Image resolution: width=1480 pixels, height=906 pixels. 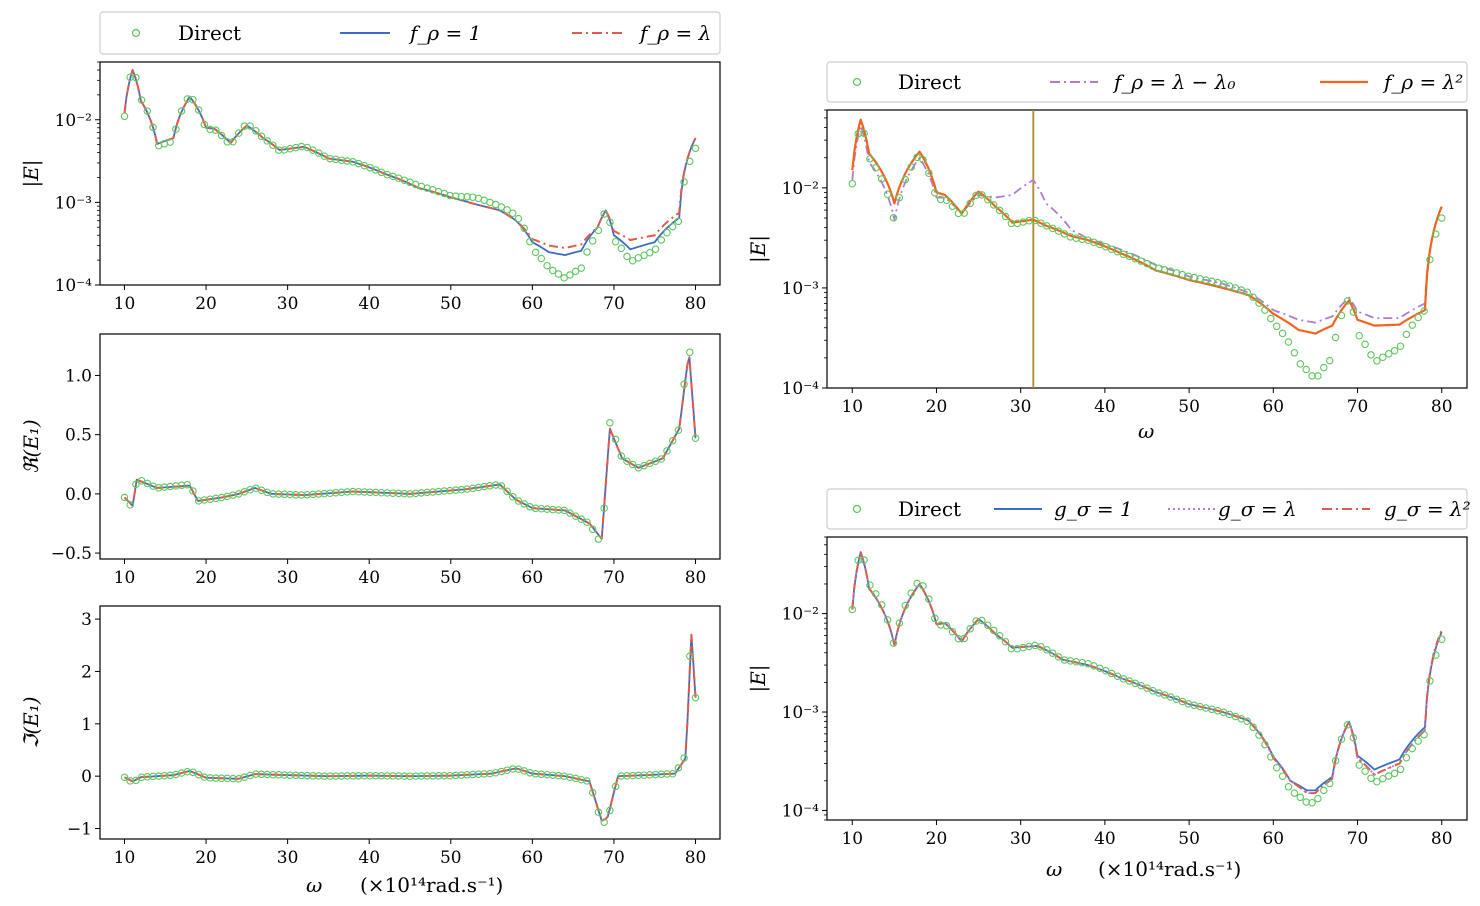 I want to click on legend-left-label-flambda: f_ρ = λ, so click(x=674, y=33).